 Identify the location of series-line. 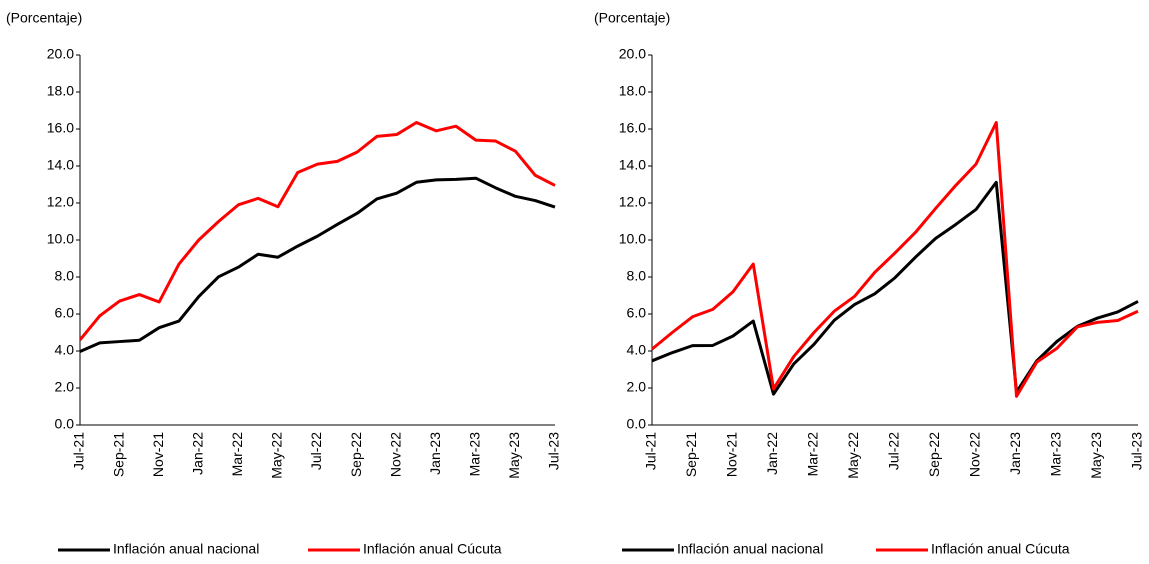
(317, 264).